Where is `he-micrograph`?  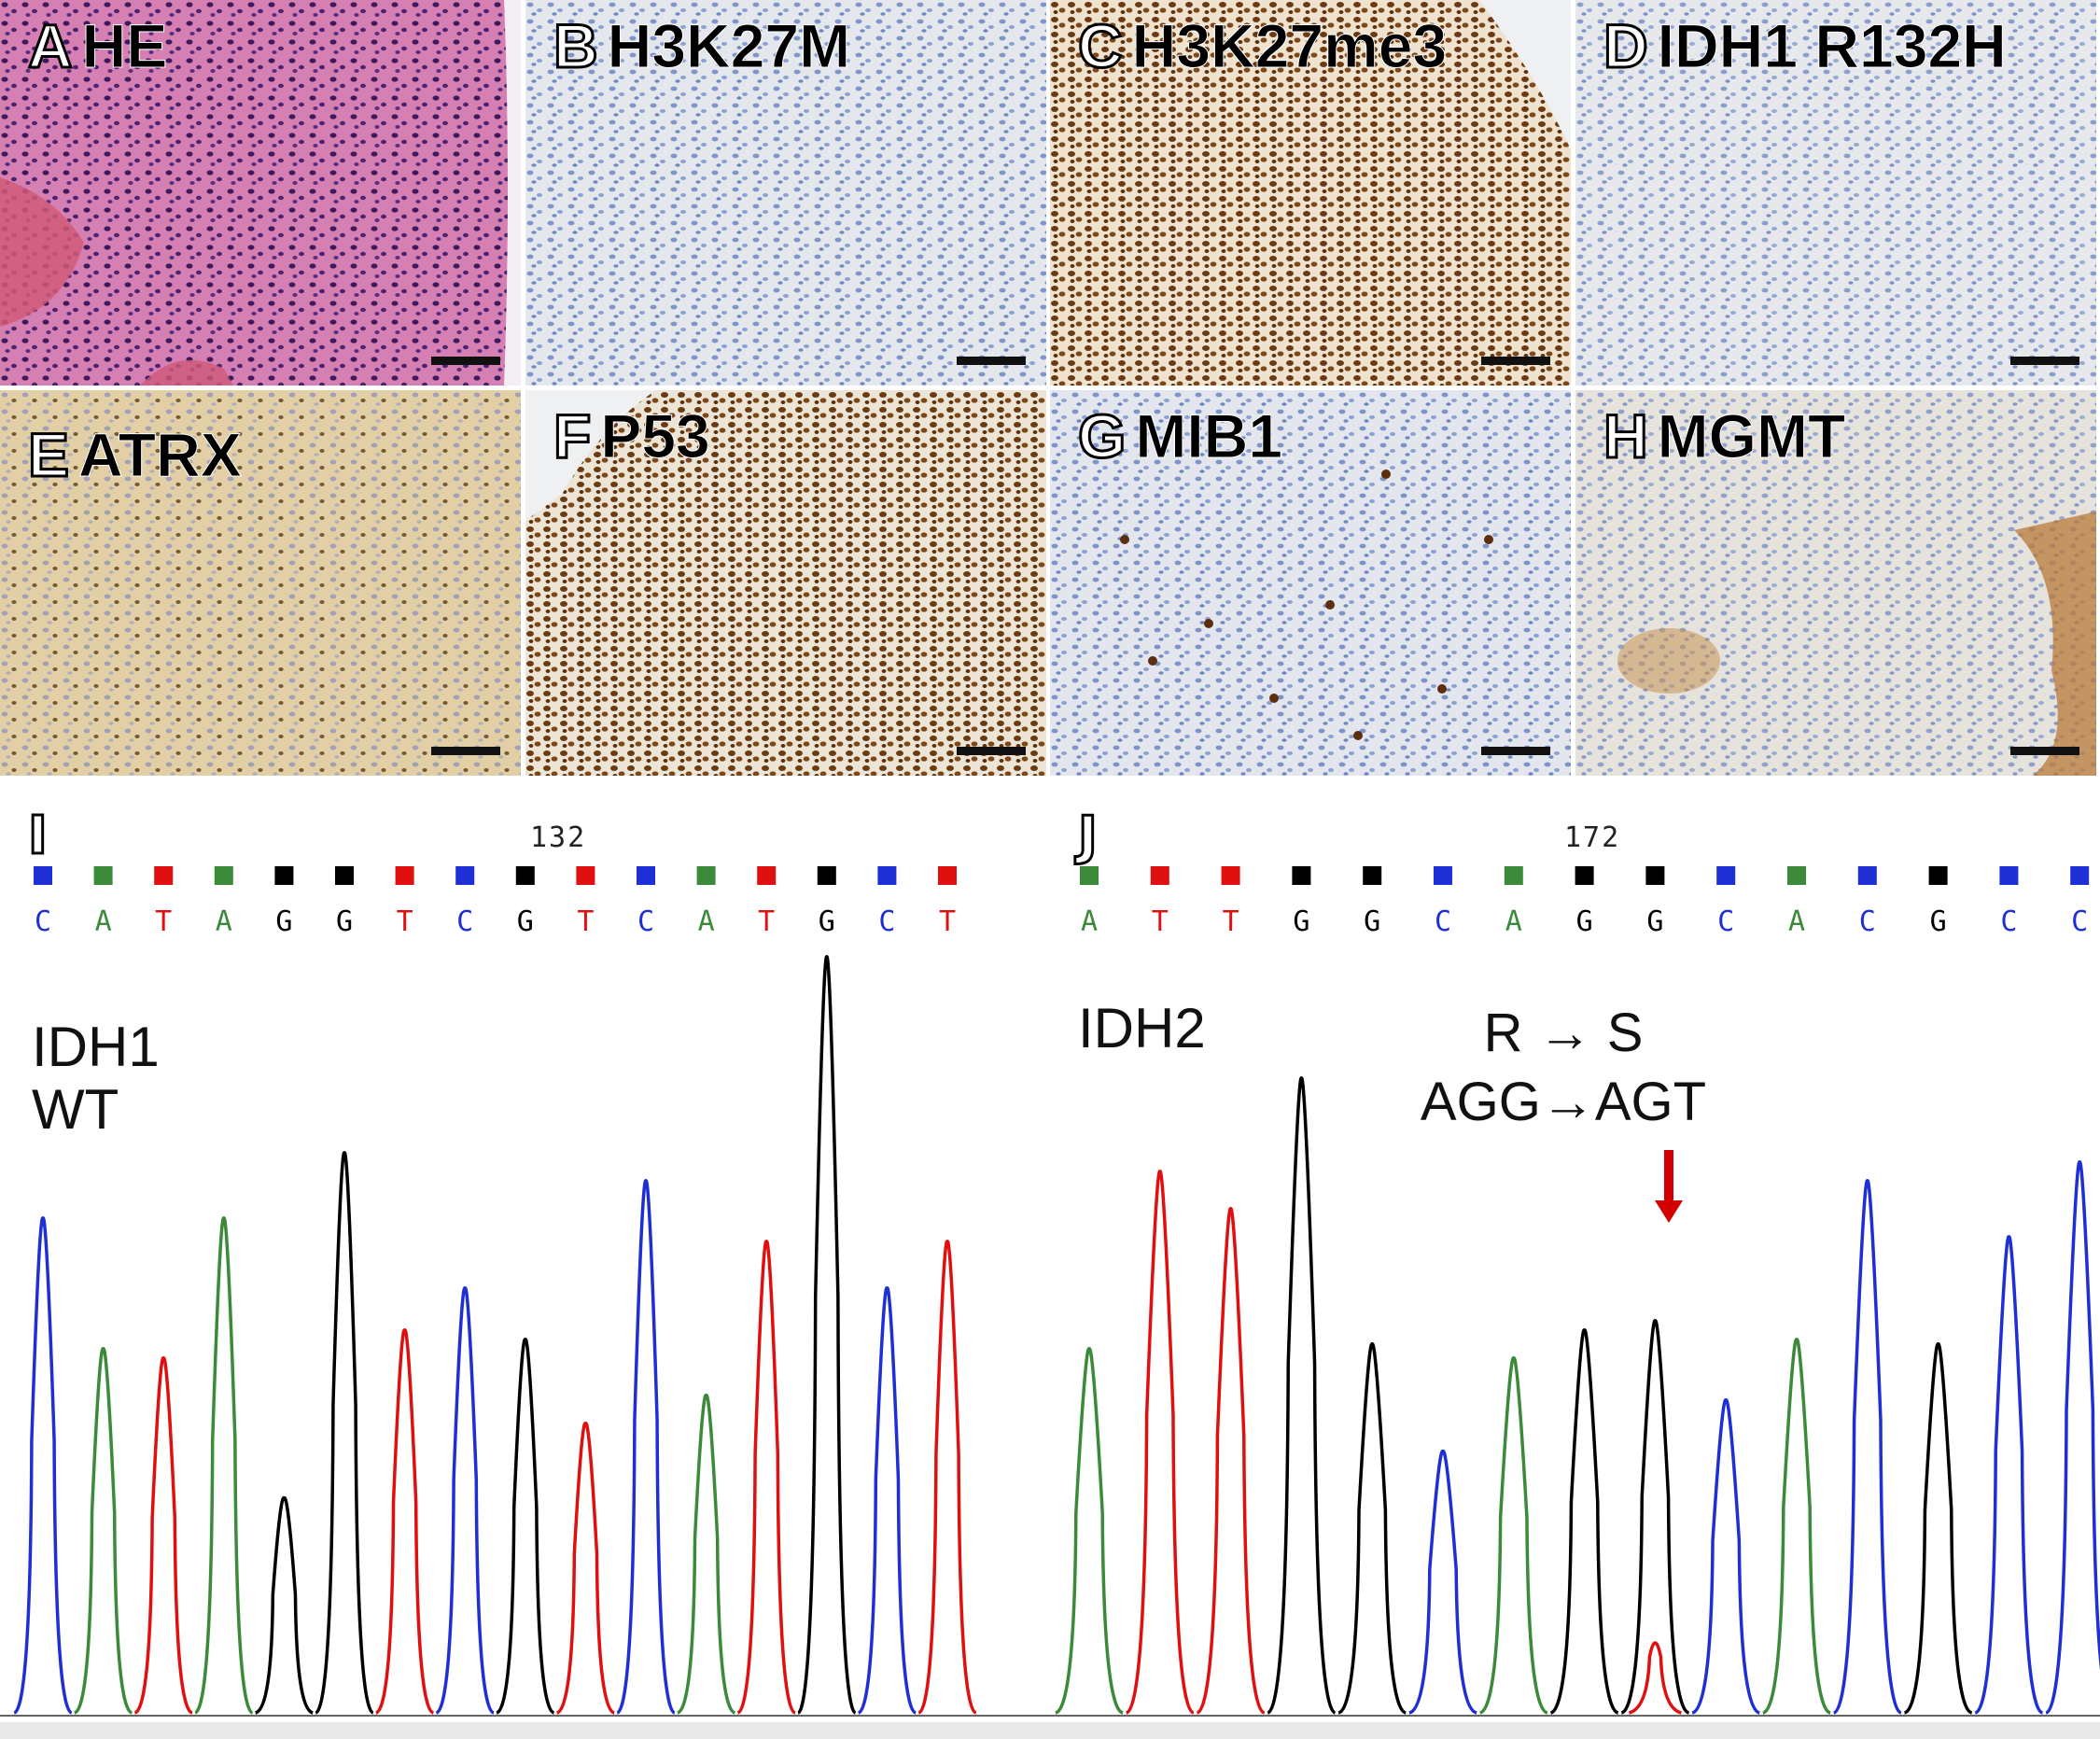 he-micrograph is located at coordinates (260, 193).